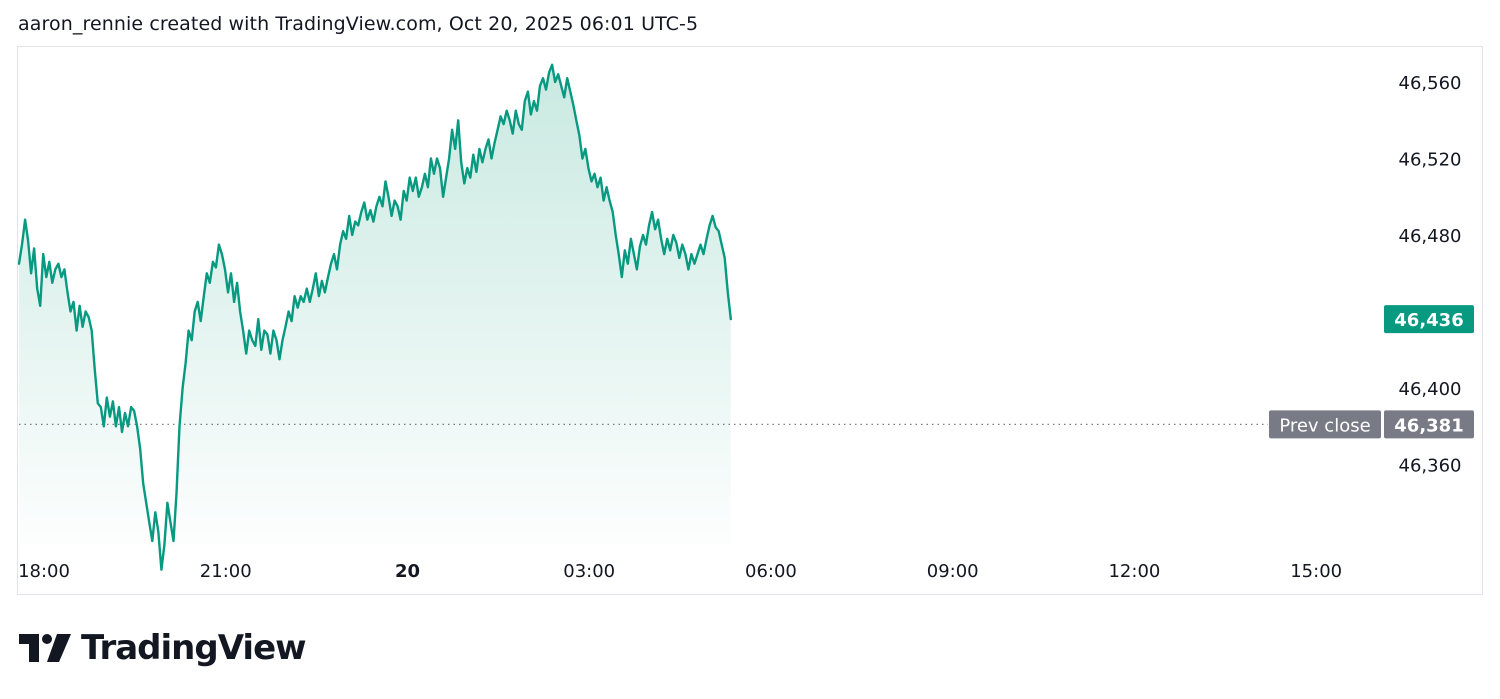 The height and width of the screenshot is (699, 1500). I want to click on prev-close-tag-badge, so click(1325, 424).